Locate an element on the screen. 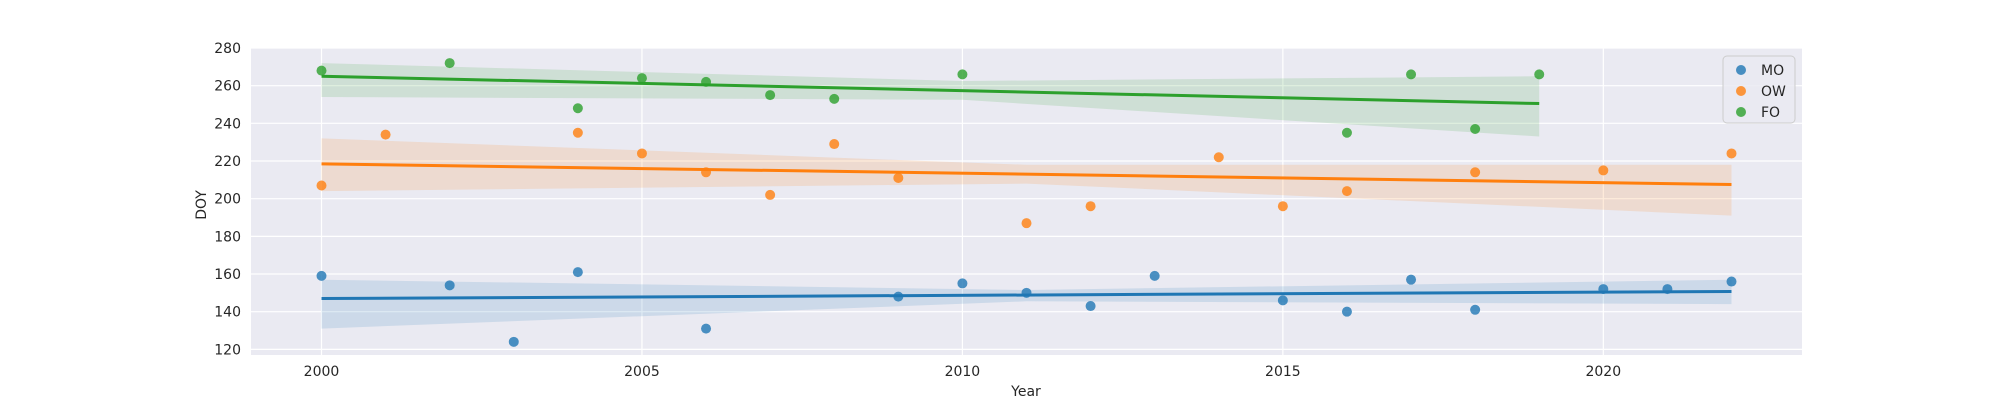 Image resolution: width=2000 pixels, height=400 pixels. y-tick-label: 240 is located at coordinates (227, 124).